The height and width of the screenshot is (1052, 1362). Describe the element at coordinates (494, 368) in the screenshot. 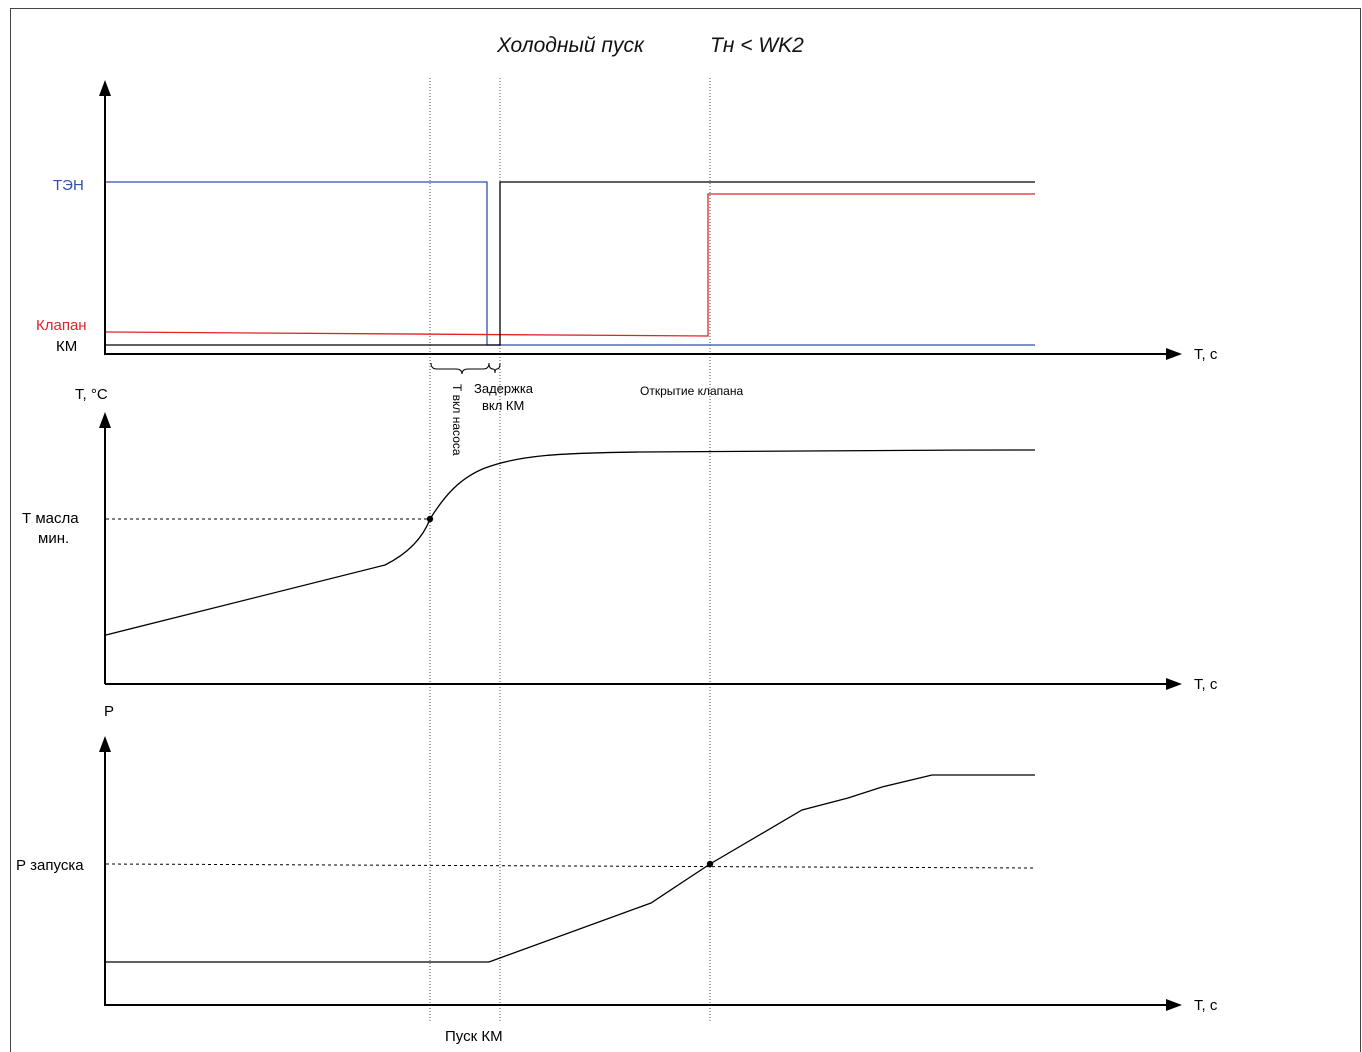

I see `km-delay-brace` at that location.